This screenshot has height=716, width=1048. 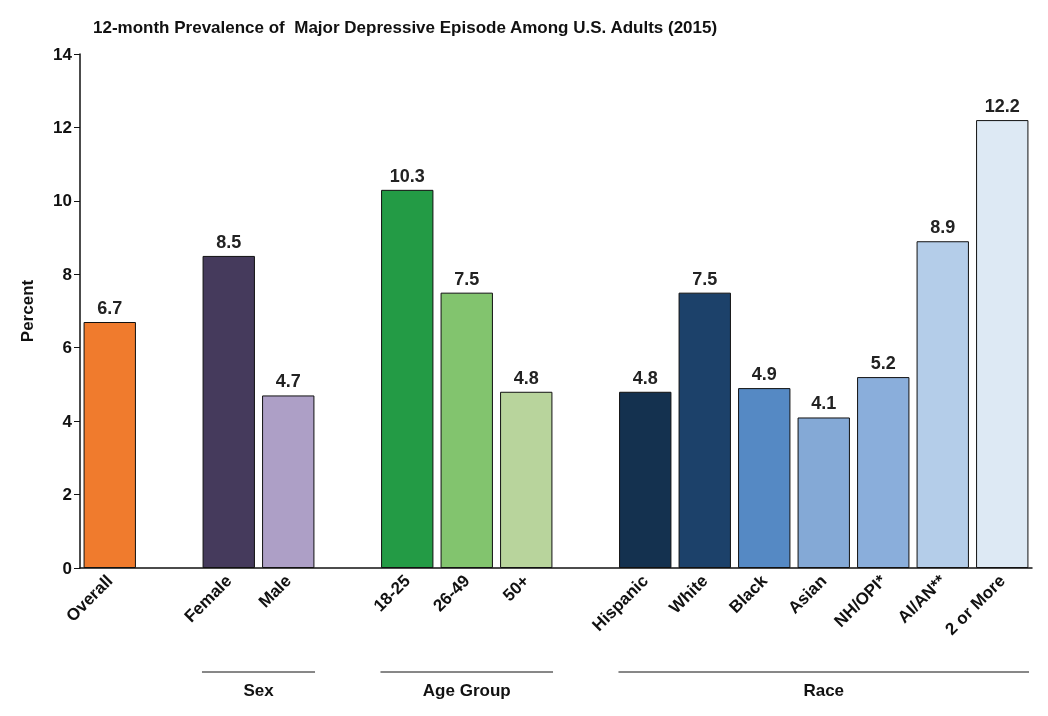 What do you see at coordinates (288, 381) in the screenshot?
I see `data-label: 4.7` at bounding box center [288, 381].